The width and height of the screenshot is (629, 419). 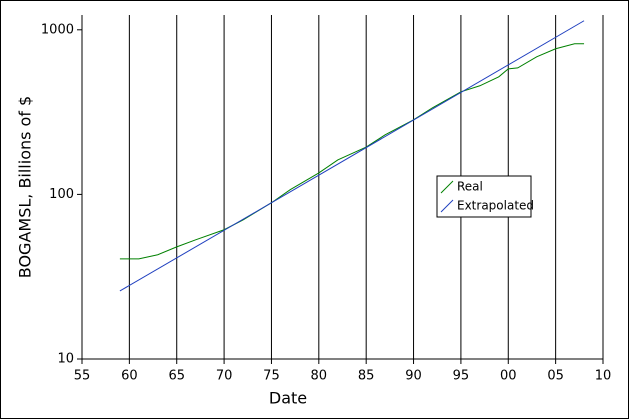 I want to click on x-tick-label: 85, so click(x=366, y=376).